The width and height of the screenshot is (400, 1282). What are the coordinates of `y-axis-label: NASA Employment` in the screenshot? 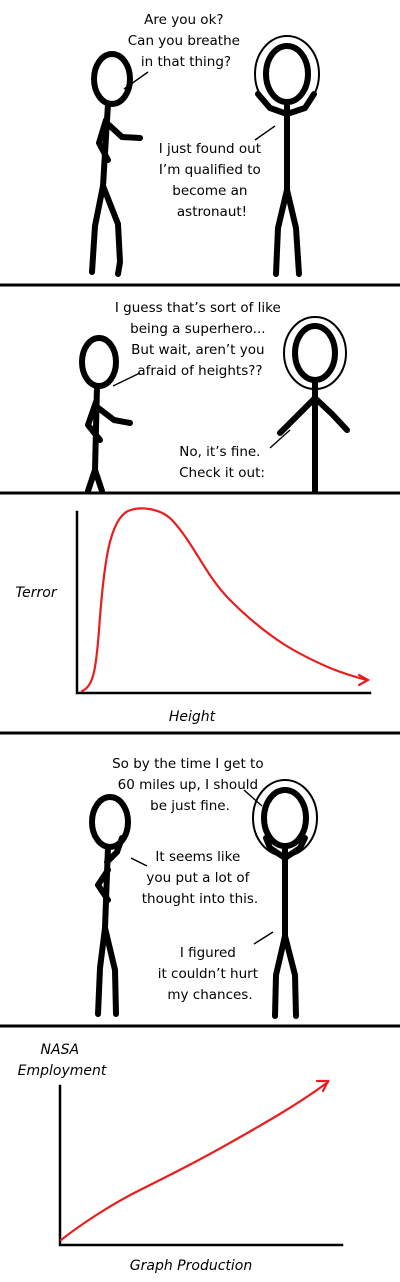 It's located at (62, 1060).